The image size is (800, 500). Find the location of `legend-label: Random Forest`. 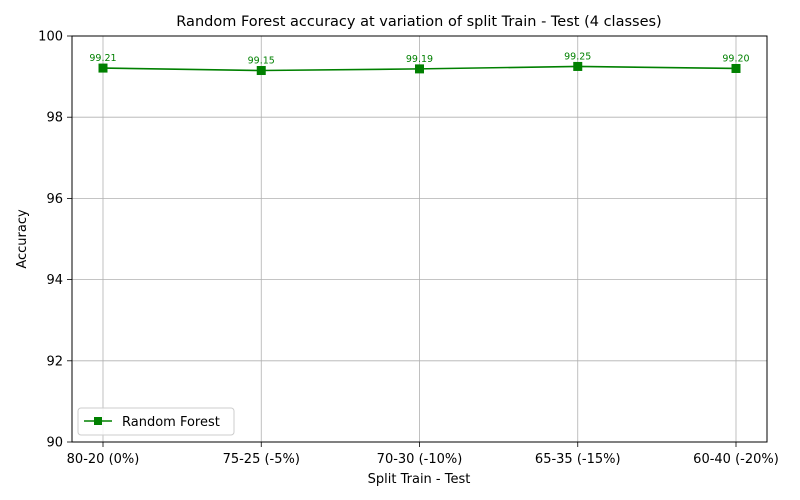

legend-label: Random Forest is located at coordinates (171, 422).